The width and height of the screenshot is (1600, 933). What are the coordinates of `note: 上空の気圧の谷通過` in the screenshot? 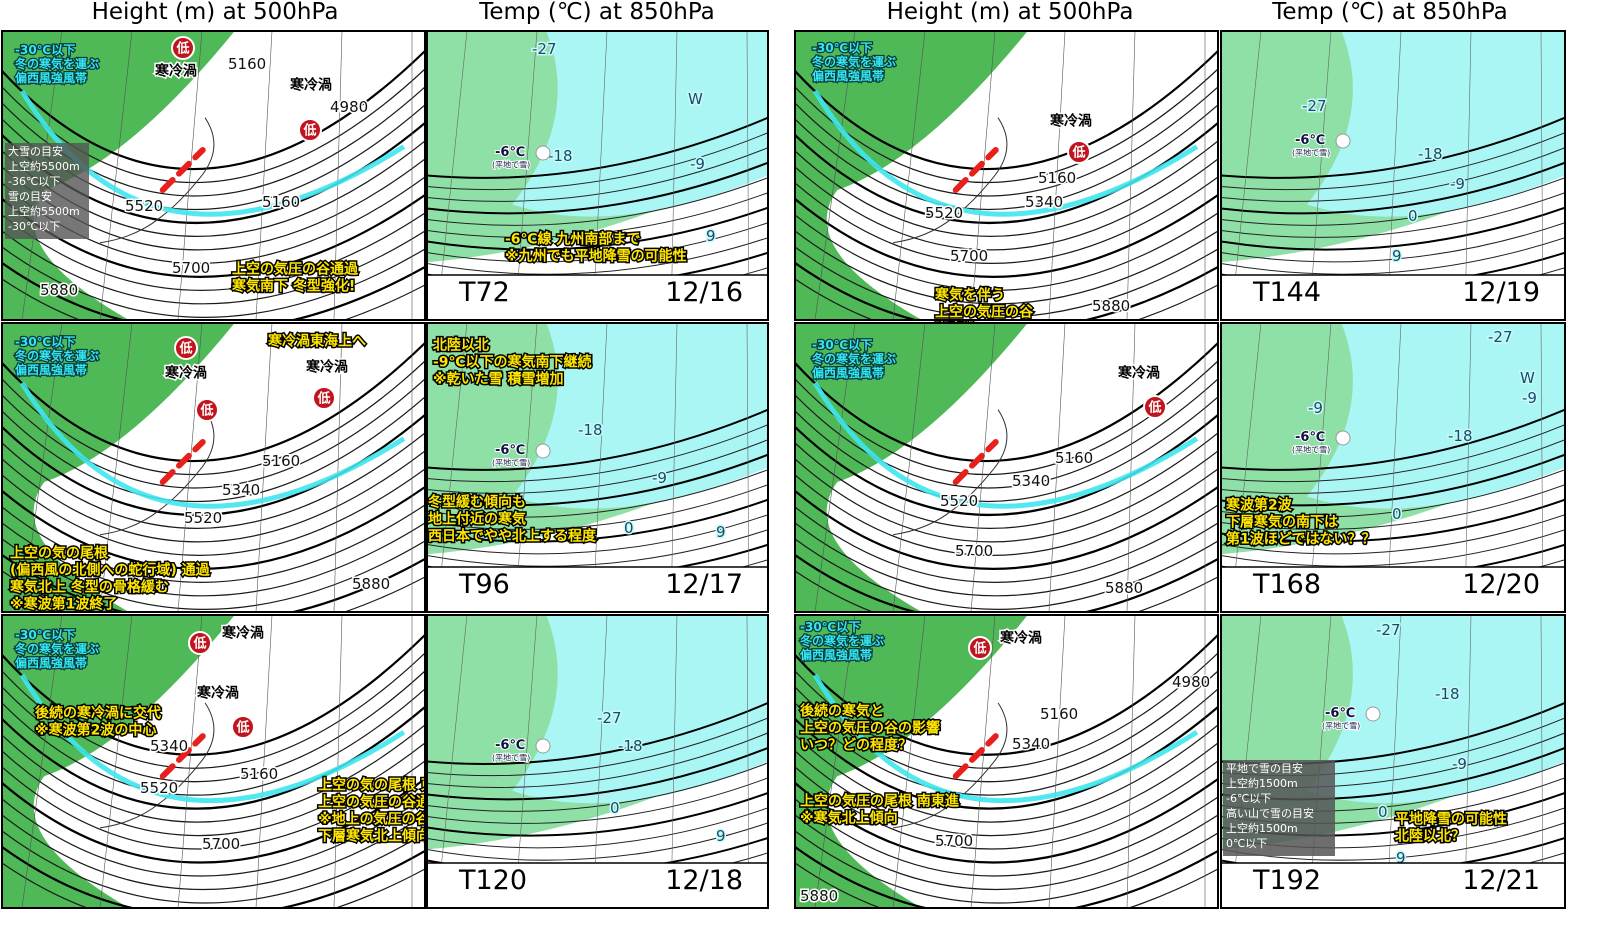 It's located at (295, 269).